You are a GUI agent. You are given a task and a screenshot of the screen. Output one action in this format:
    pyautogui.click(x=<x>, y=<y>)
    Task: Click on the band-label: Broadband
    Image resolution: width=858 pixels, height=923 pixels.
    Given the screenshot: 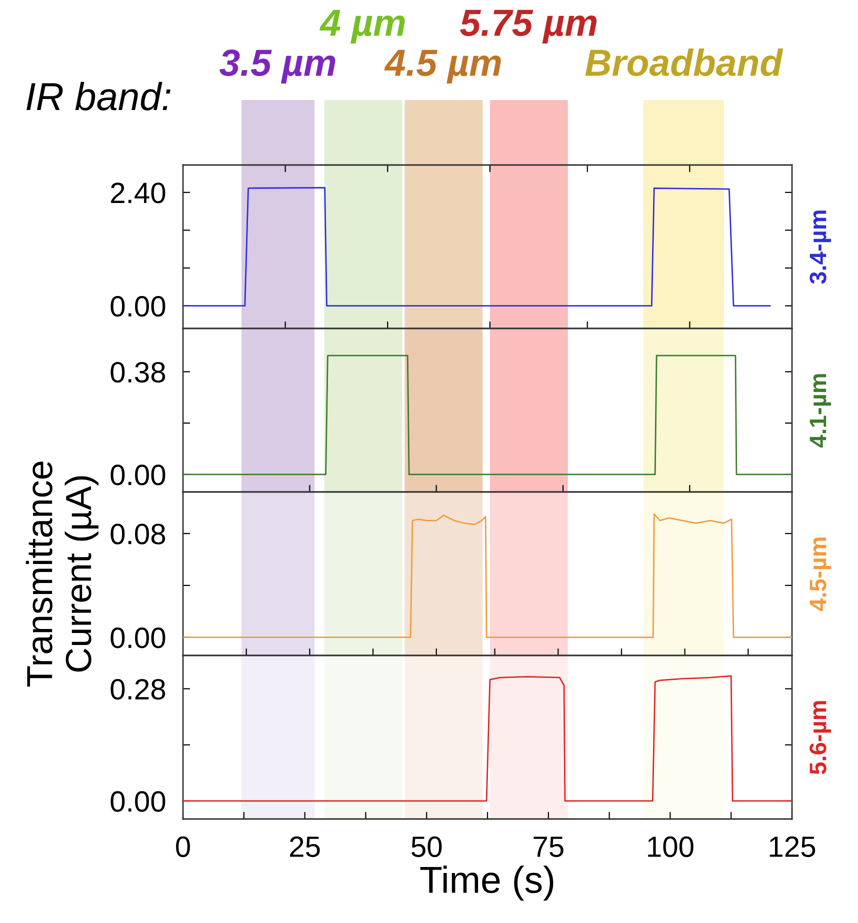 What is the action you would take?
    pyautogui.click(x=684, y=62)
    